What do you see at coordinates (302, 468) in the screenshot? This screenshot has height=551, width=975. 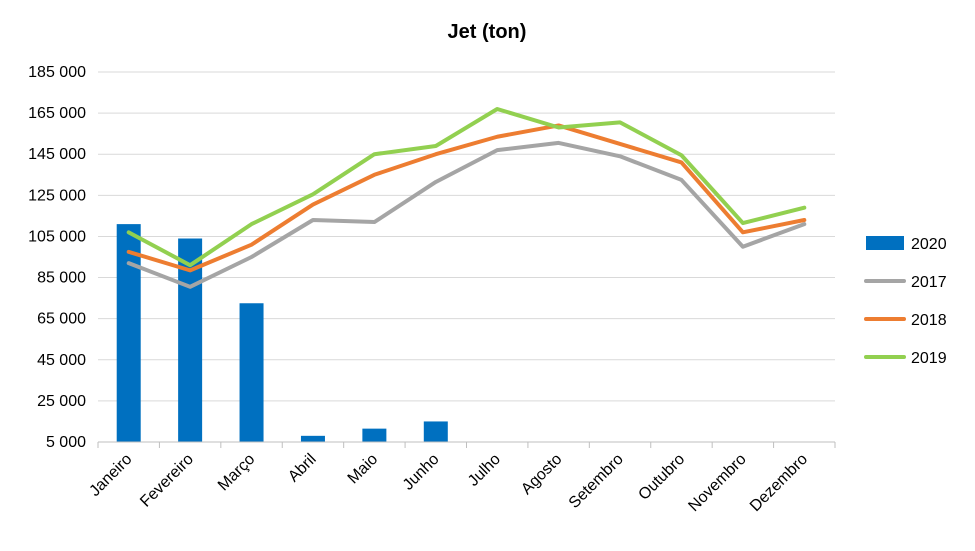 I see `x-tick-label: Abril` at bounding box center [302, 468].